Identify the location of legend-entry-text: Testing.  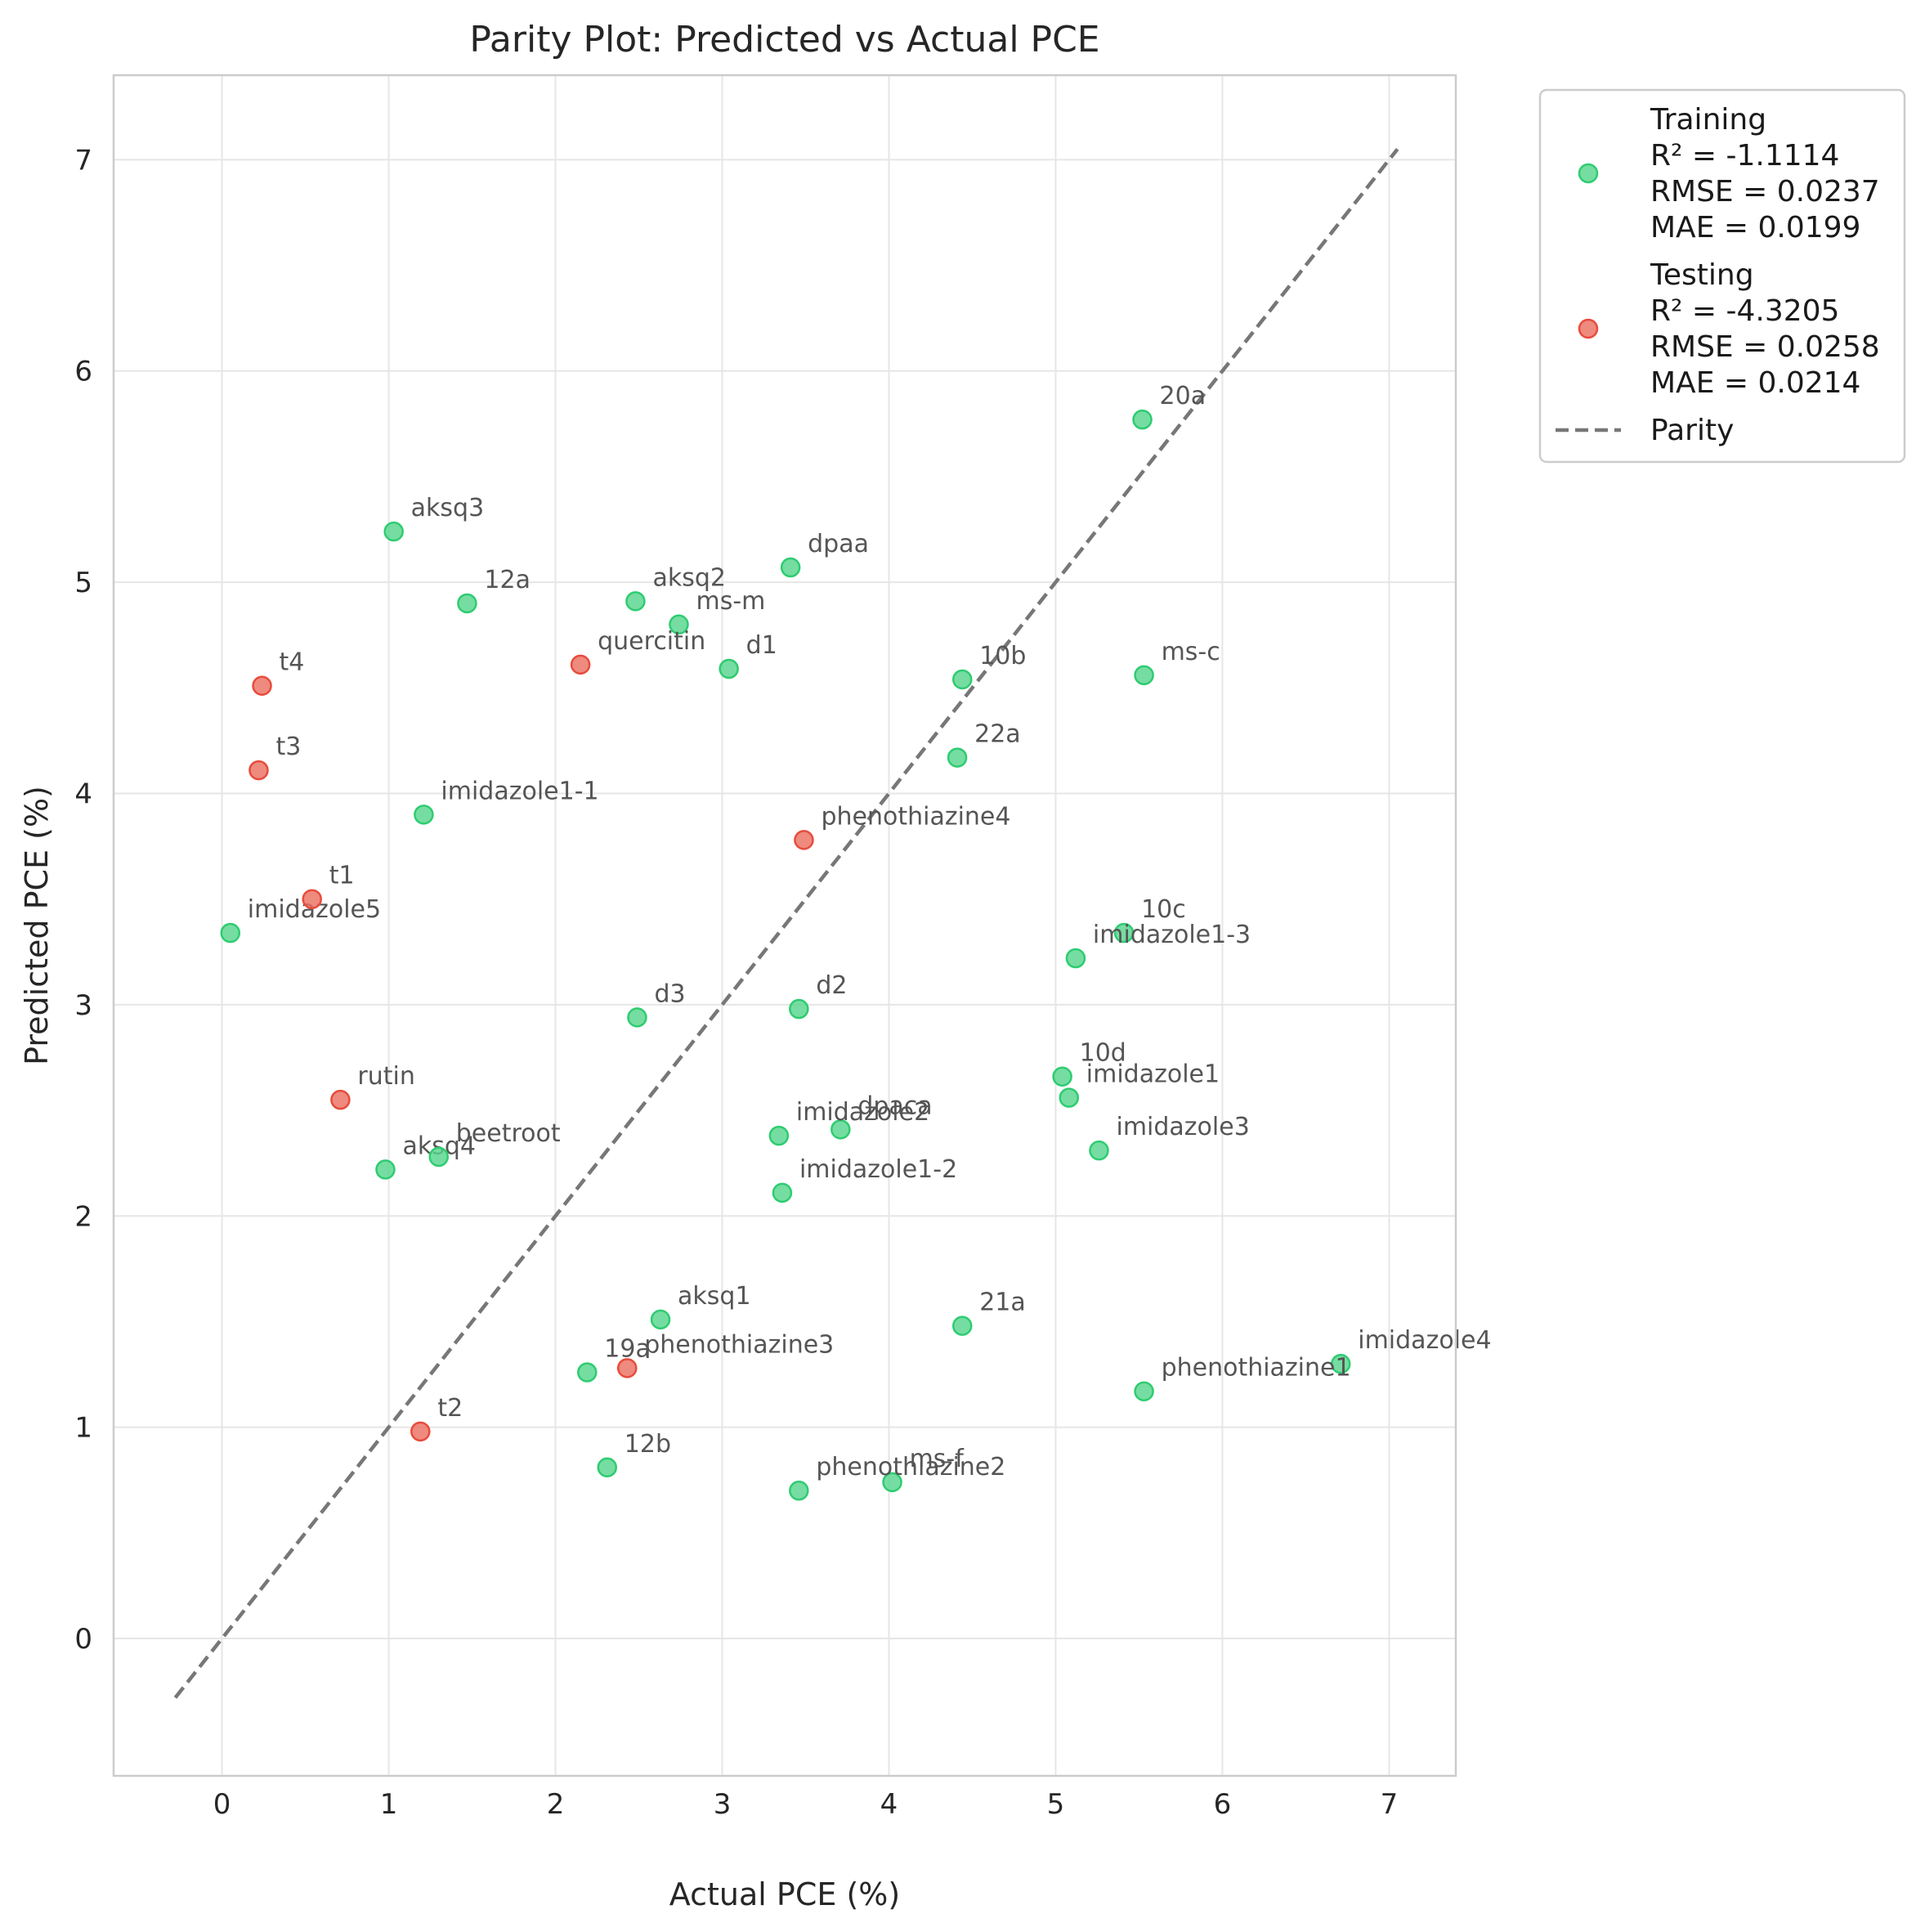
(1702, 275).